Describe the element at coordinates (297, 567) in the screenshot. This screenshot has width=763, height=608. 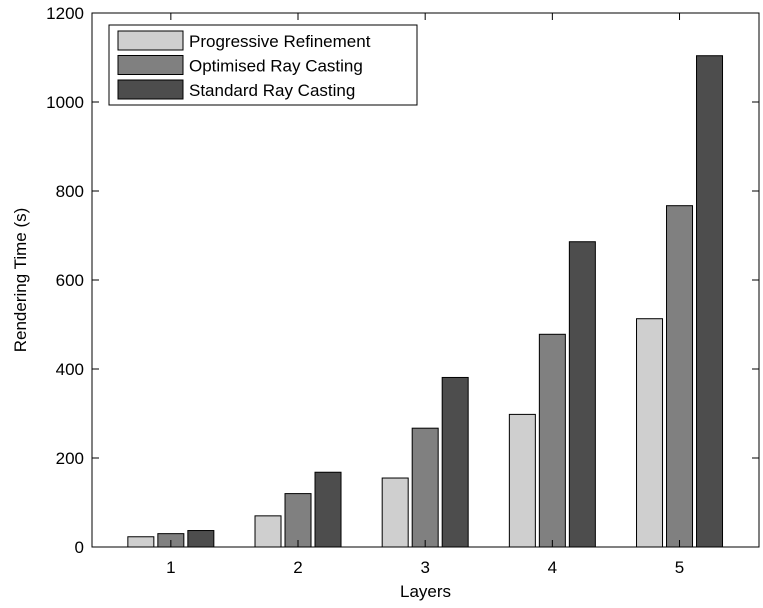
I see `x-tick-label: 2` at that location.